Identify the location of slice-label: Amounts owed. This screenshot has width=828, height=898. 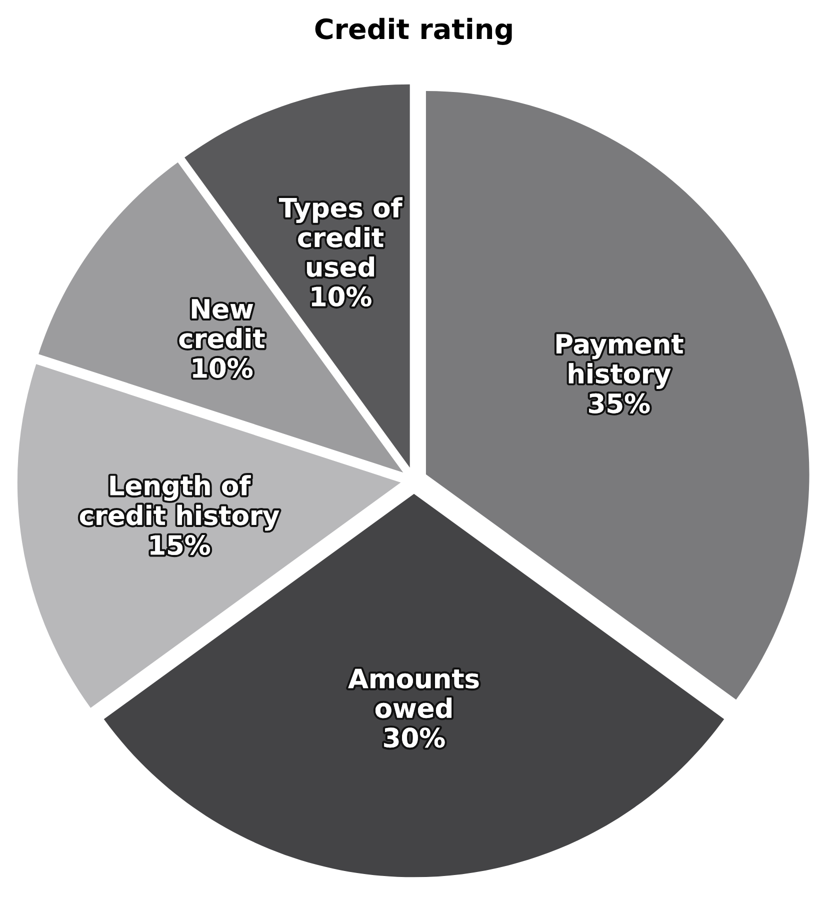
(413, 693).